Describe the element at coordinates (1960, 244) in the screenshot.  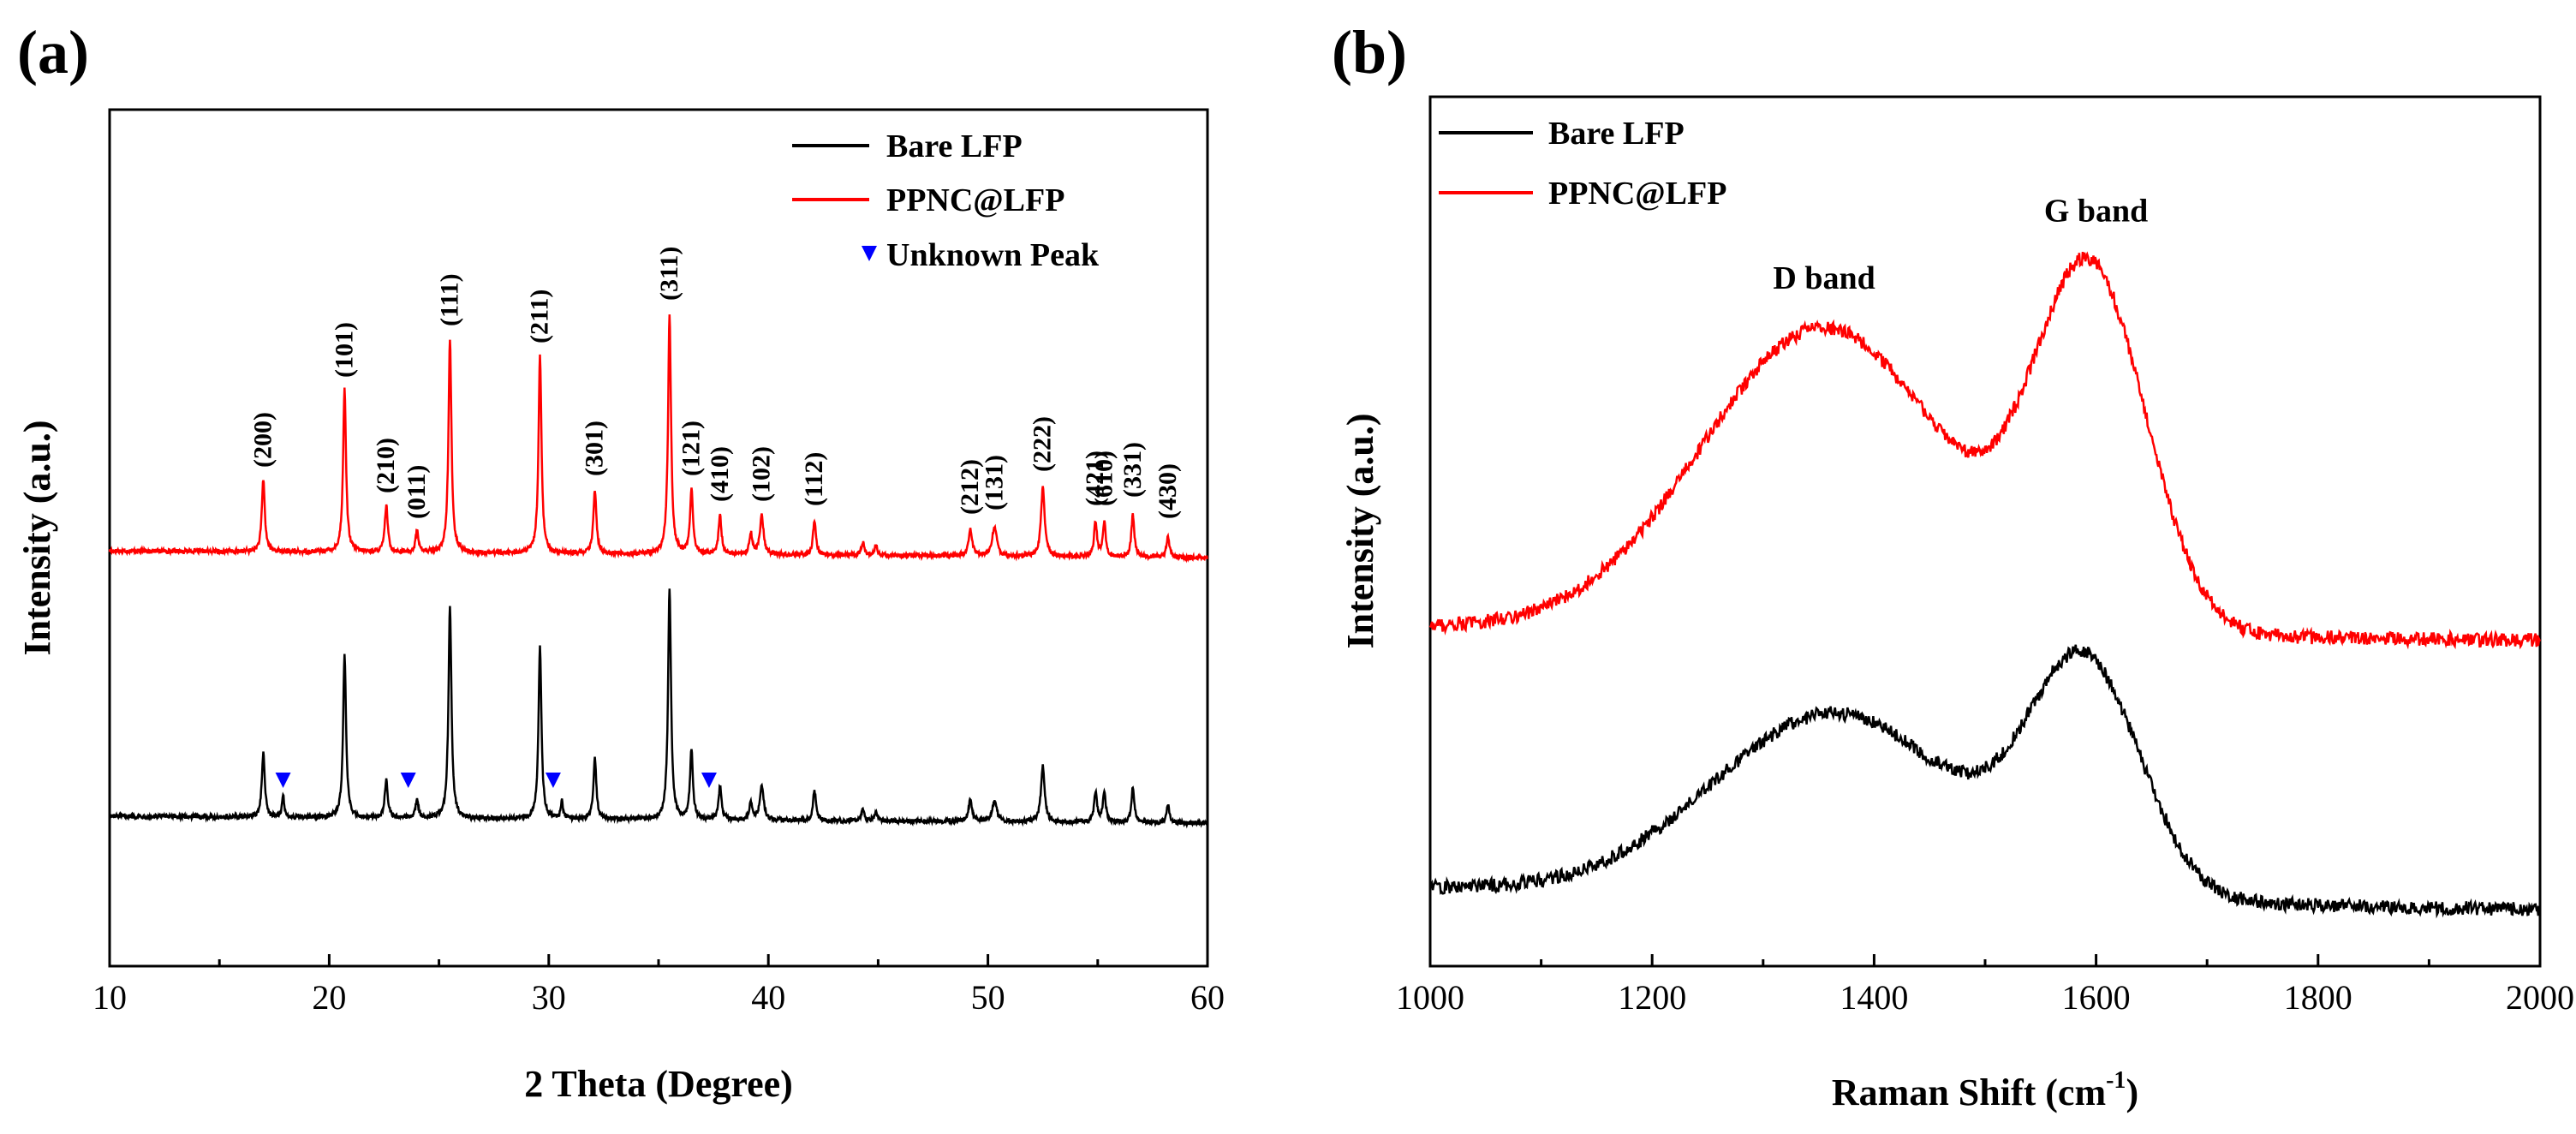
I see `raman-band-labels: D band G band` at that location.